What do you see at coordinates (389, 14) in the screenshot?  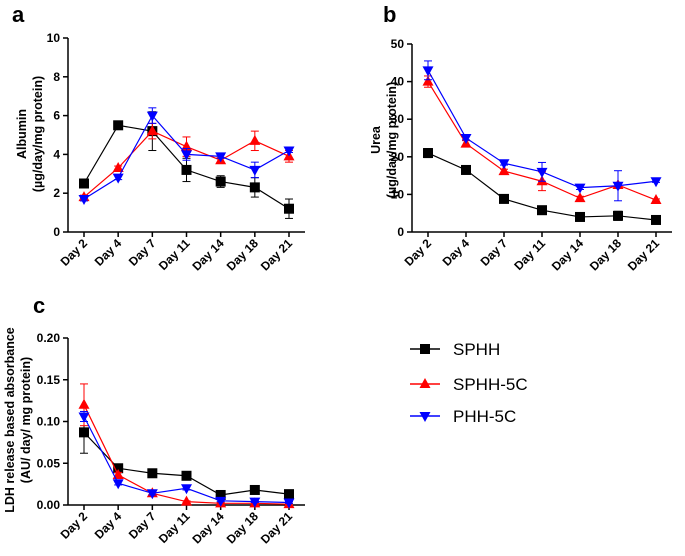 I see `panel-letter: b` at bounding box center [389, 14].